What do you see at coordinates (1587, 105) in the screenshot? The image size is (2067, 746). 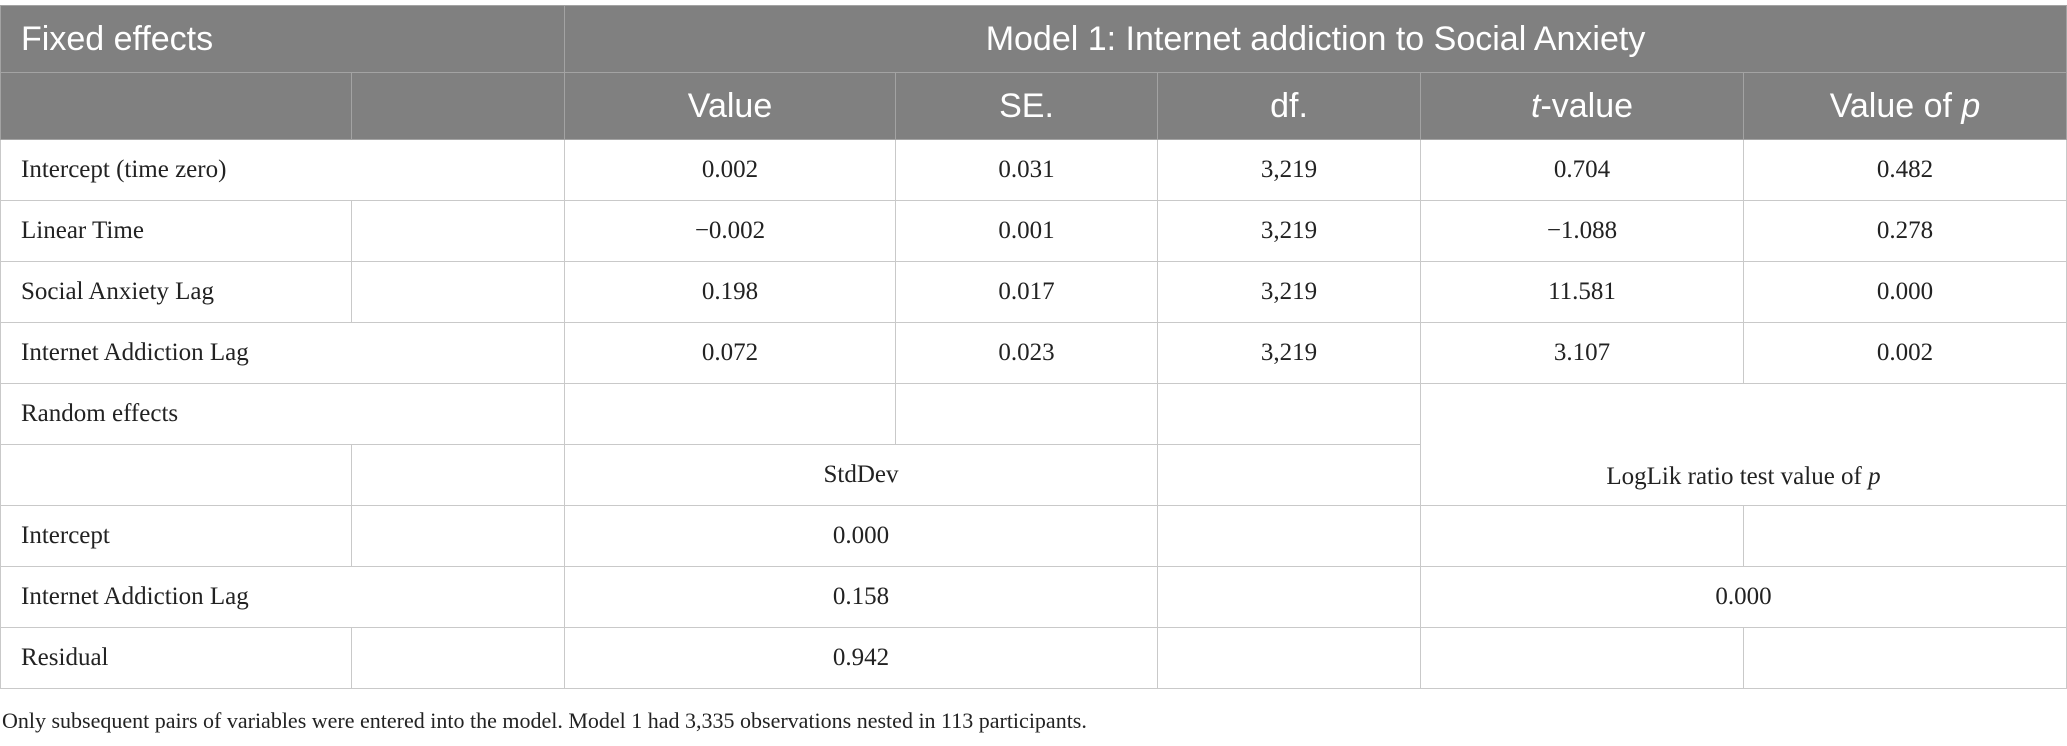 I see `text: -value` at bounding box center [1587, 105].